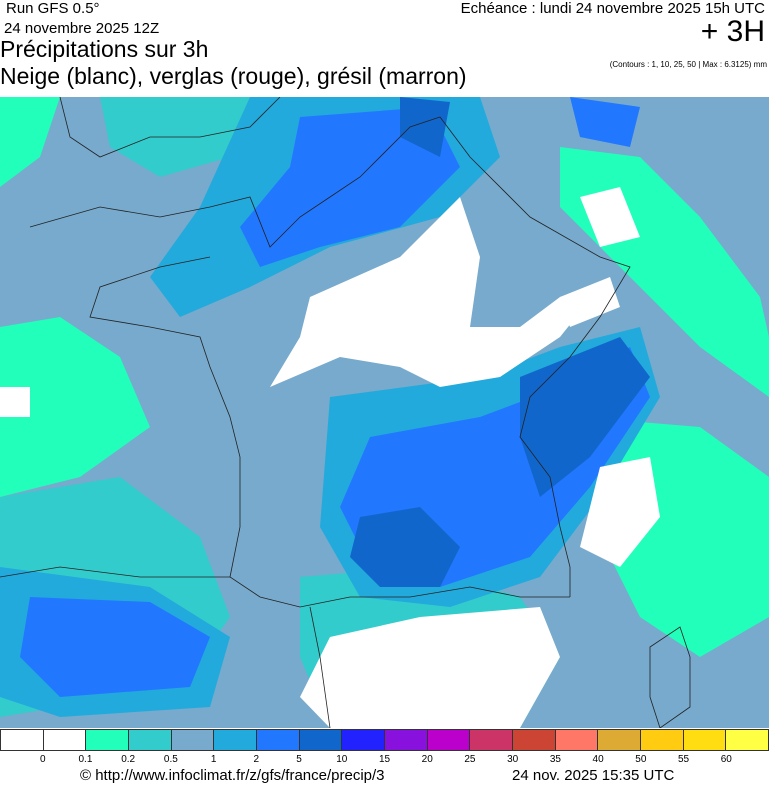  What do you see at coordinates (85, 759) in the screenshot?
I see `legend-tick-label: 0.1` at bounding box center [85, 759].